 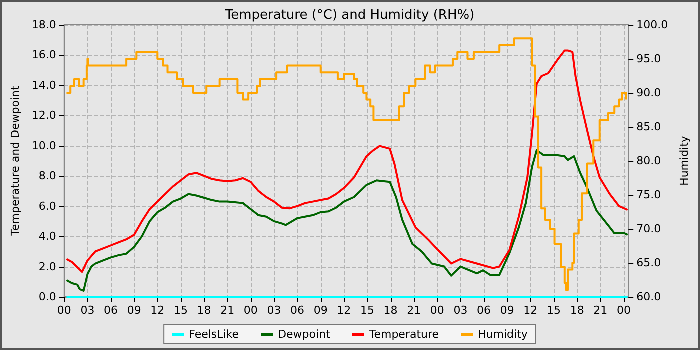 What do you see at coordinates (47, 237) in the screenshot?
I see `y-tick-label: 4.0` at bounding box center [47, 237].